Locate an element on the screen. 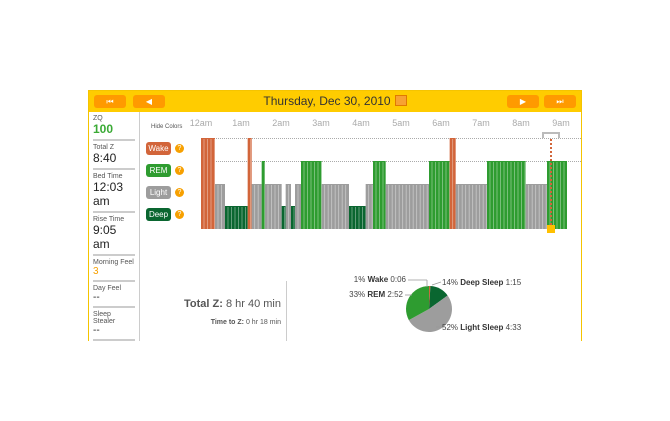 The height and width of the screenshot is (421, 670). next-night-button: ▶ is located at coordinates (523, 101).